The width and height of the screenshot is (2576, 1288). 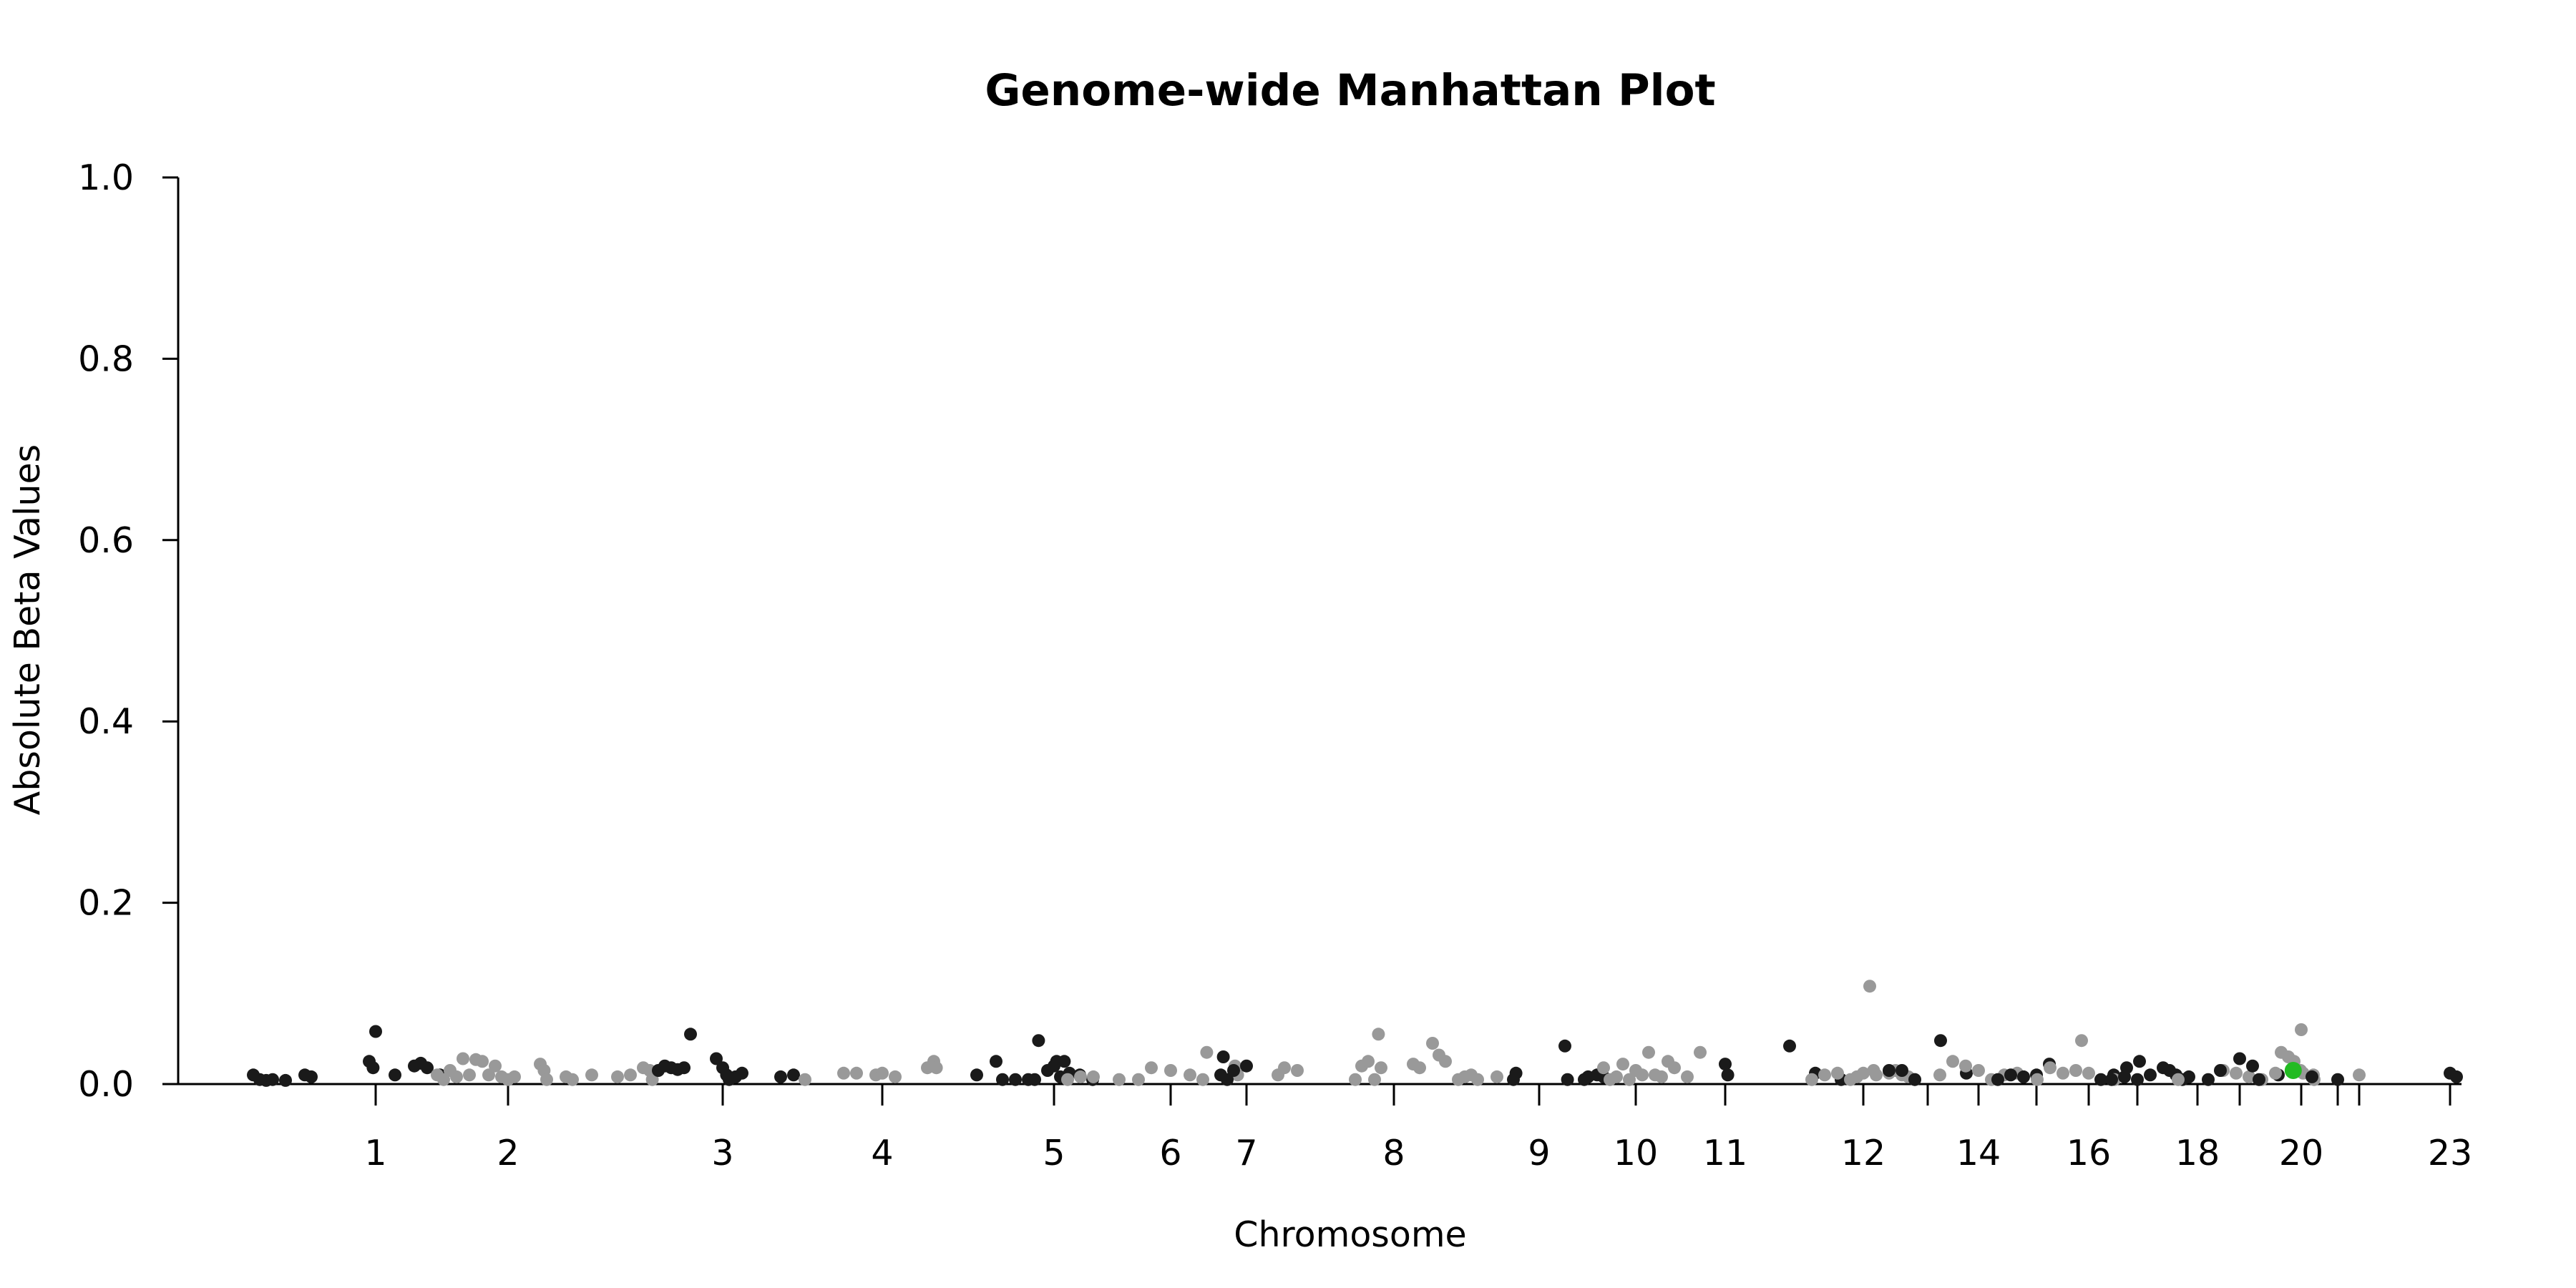 I want to click on x-tick-label: 2, so click(x=508, y=1153).